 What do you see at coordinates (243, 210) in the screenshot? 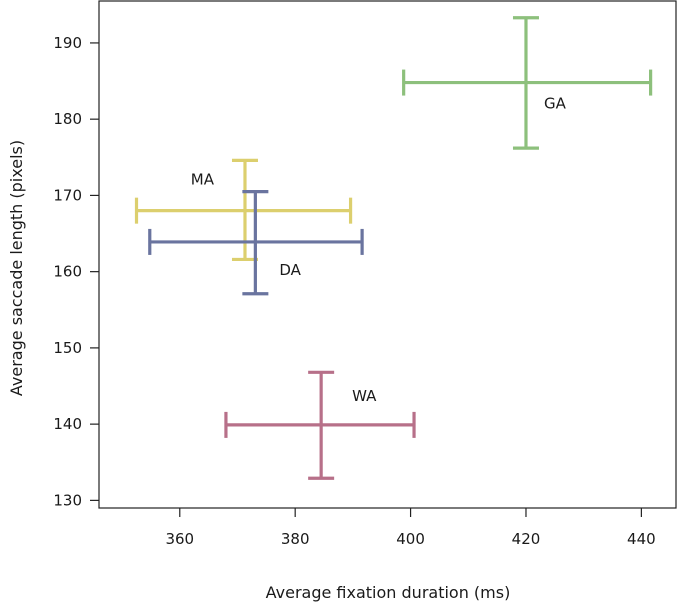
I see `error-cross-ma: MA` at bounding box center [243, 210].